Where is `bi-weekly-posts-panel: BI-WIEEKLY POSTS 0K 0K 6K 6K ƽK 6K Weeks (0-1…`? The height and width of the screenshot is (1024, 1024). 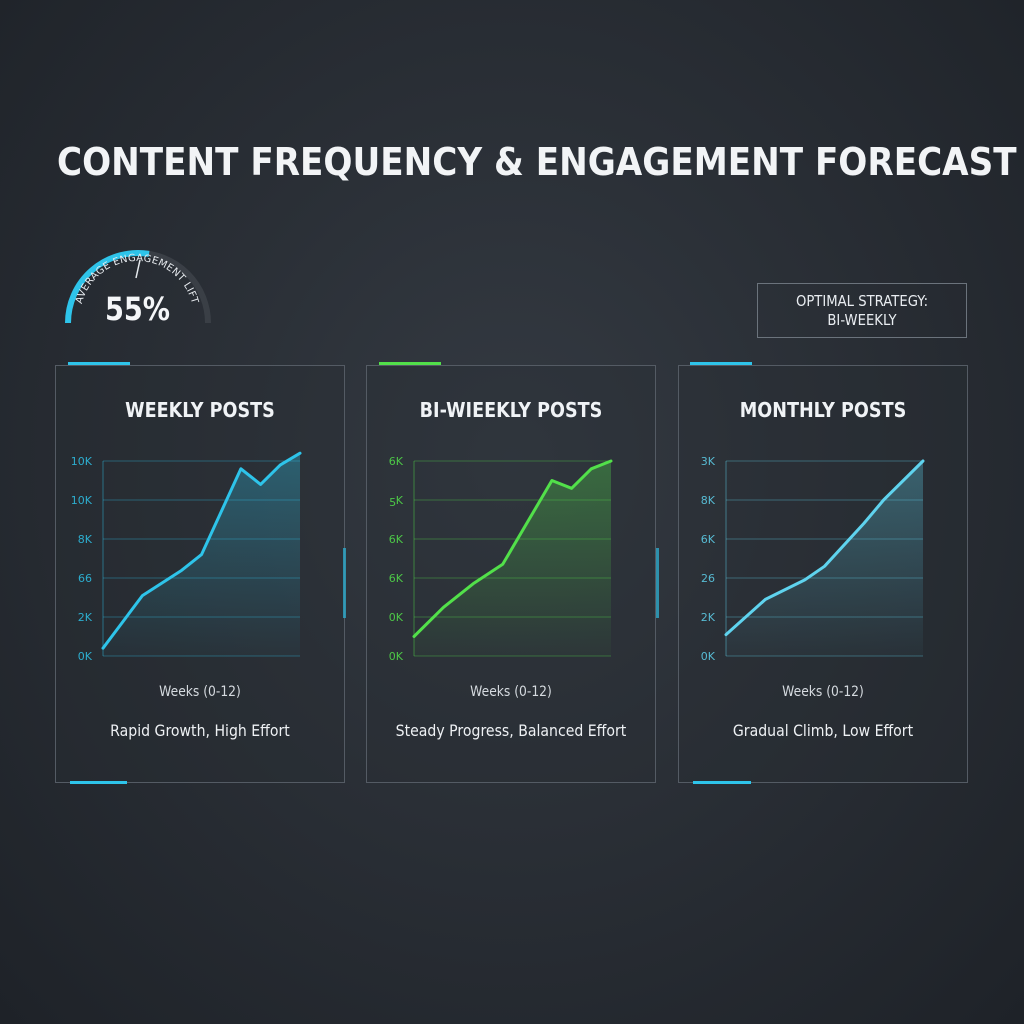 bi-weekly-posts-panel: BI-WIEEKLY POSTS 0K 0K 6K 6K ƽK 6K Weeks (0-1… is located at coordinates (511, 574).